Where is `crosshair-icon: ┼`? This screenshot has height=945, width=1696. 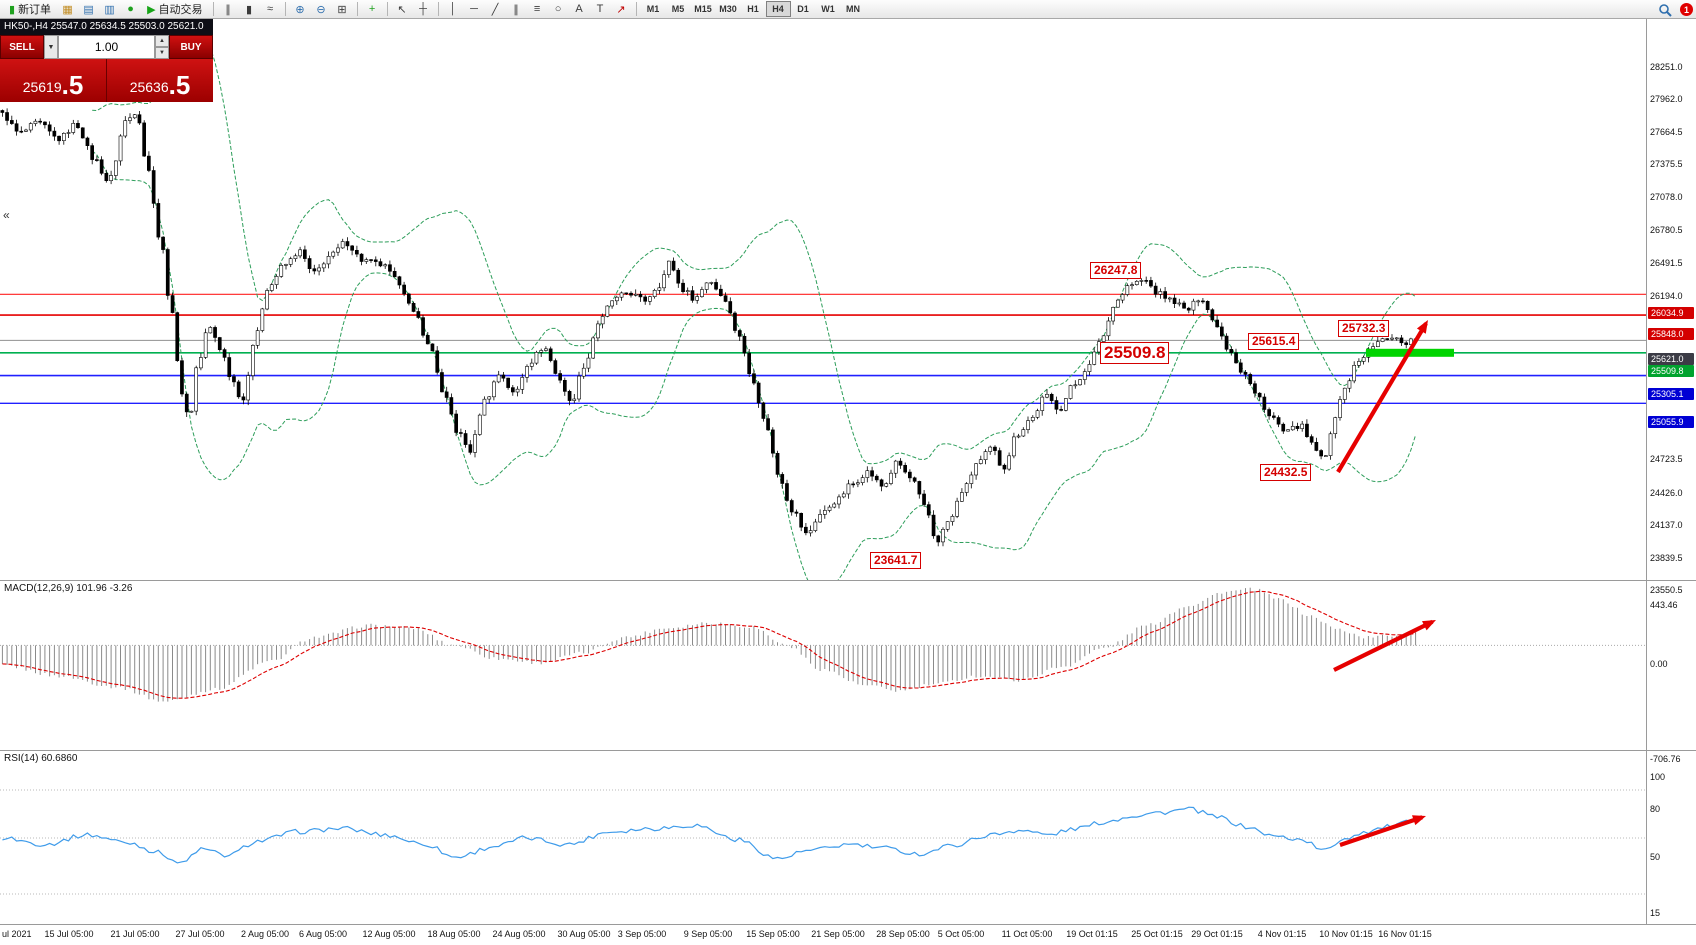
crosshair-icon: ┼ is located at coordinates (423, 9).